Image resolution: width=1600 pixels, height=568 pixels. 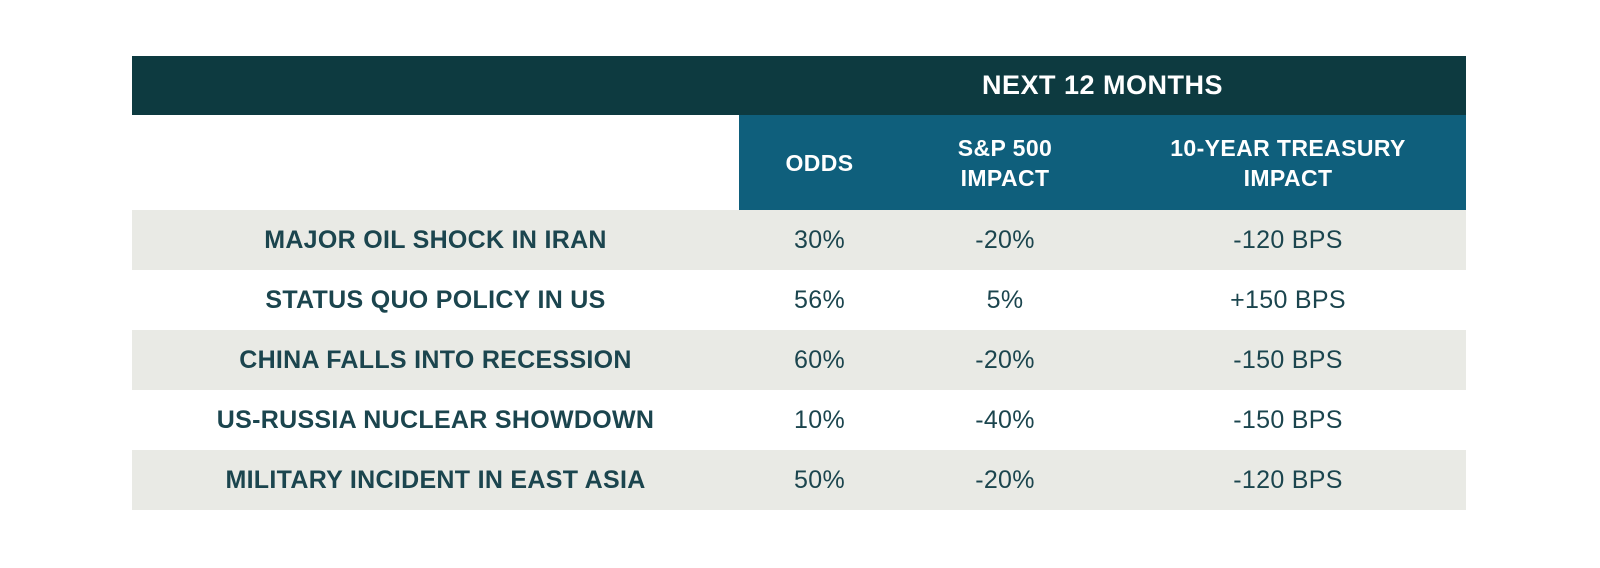 I want to click on odds-cell: 30%, so click(x=819, y=239).